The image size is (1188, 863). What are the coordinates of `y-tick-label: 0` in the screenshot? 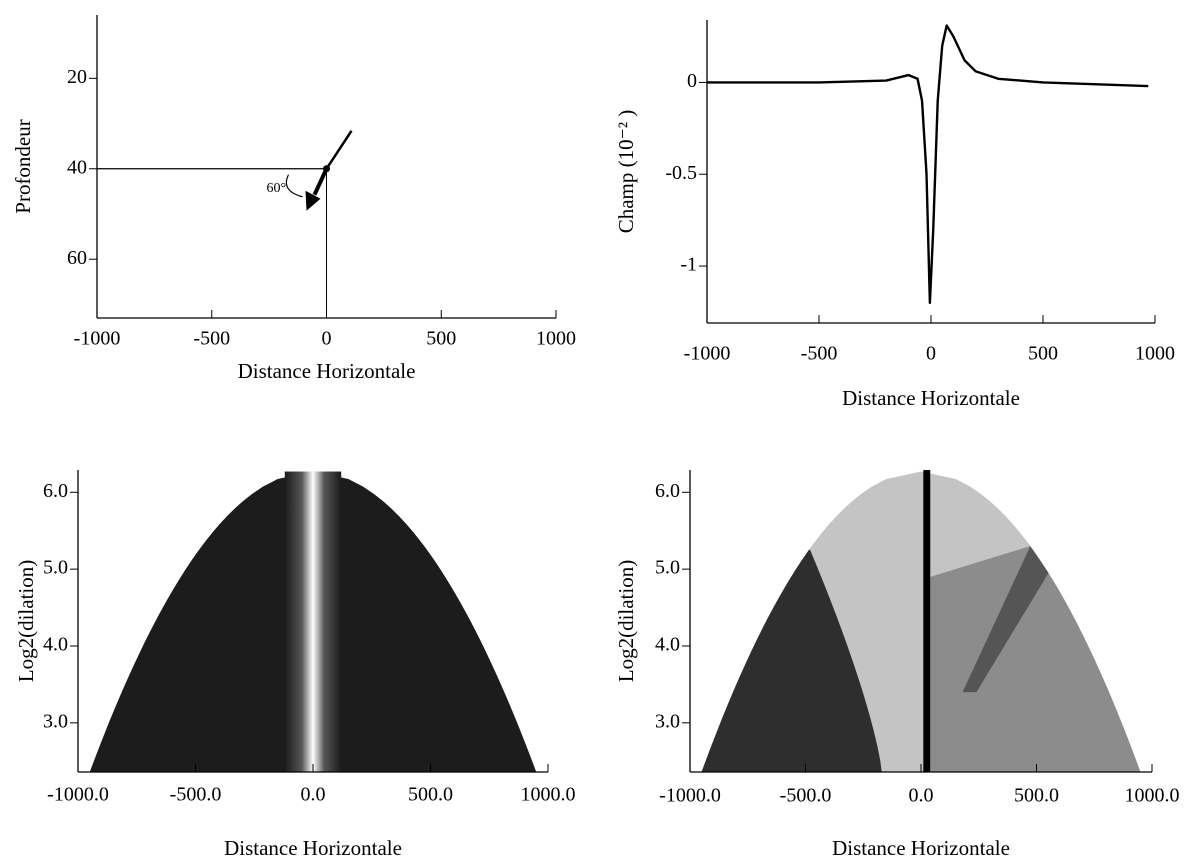 It's located at (692, 81).